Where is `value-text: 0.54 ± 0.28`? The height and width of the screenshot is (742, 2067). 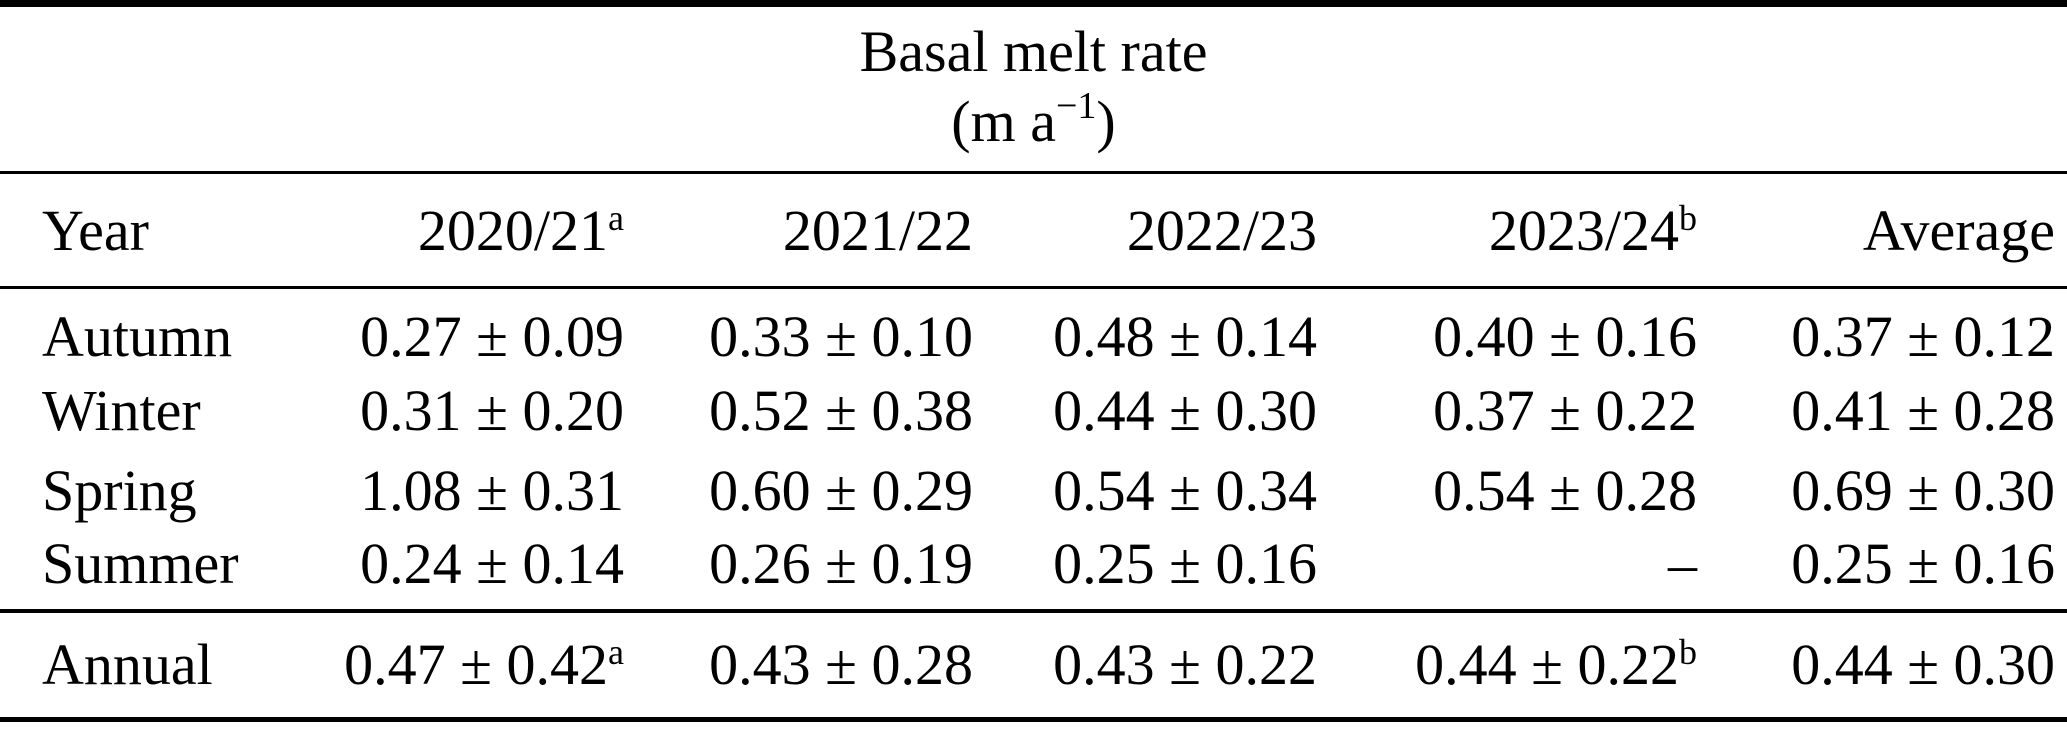 value-text: 0.54 ± 0.28 is located at coordinates (1565, 490).